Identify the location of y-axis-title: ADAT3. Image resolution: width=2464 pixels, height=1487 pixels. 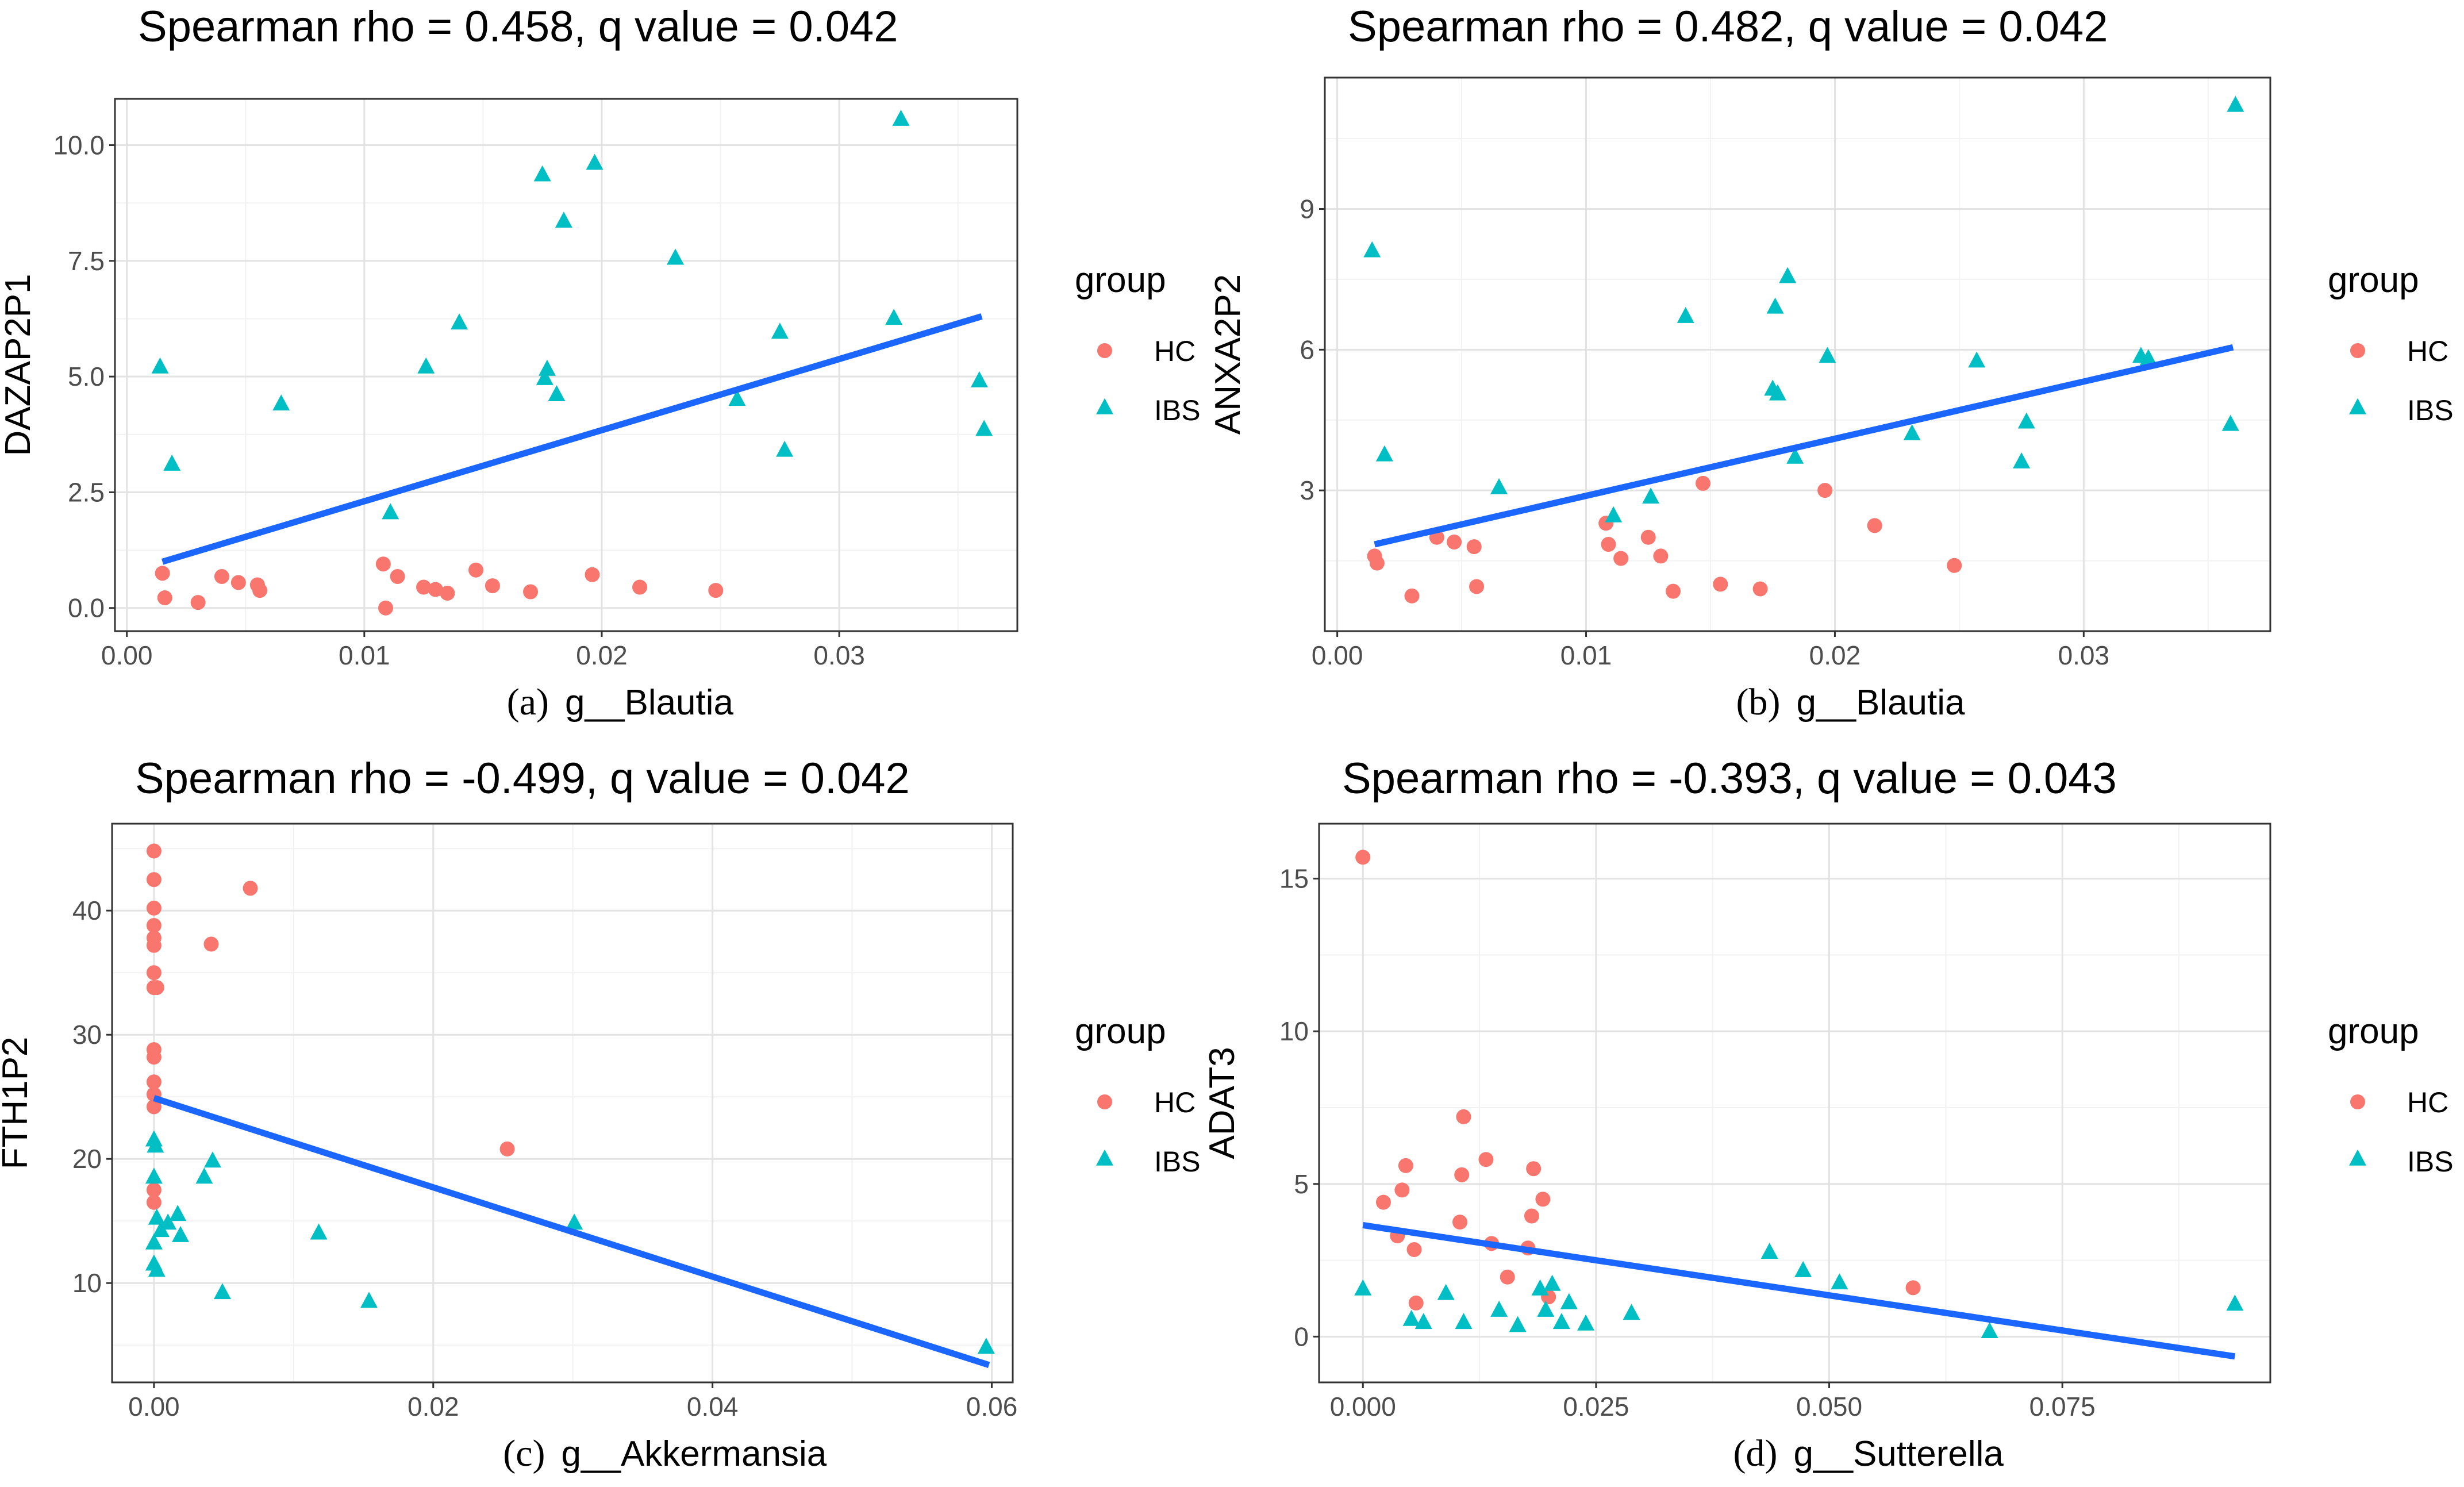
(1222, 1103).